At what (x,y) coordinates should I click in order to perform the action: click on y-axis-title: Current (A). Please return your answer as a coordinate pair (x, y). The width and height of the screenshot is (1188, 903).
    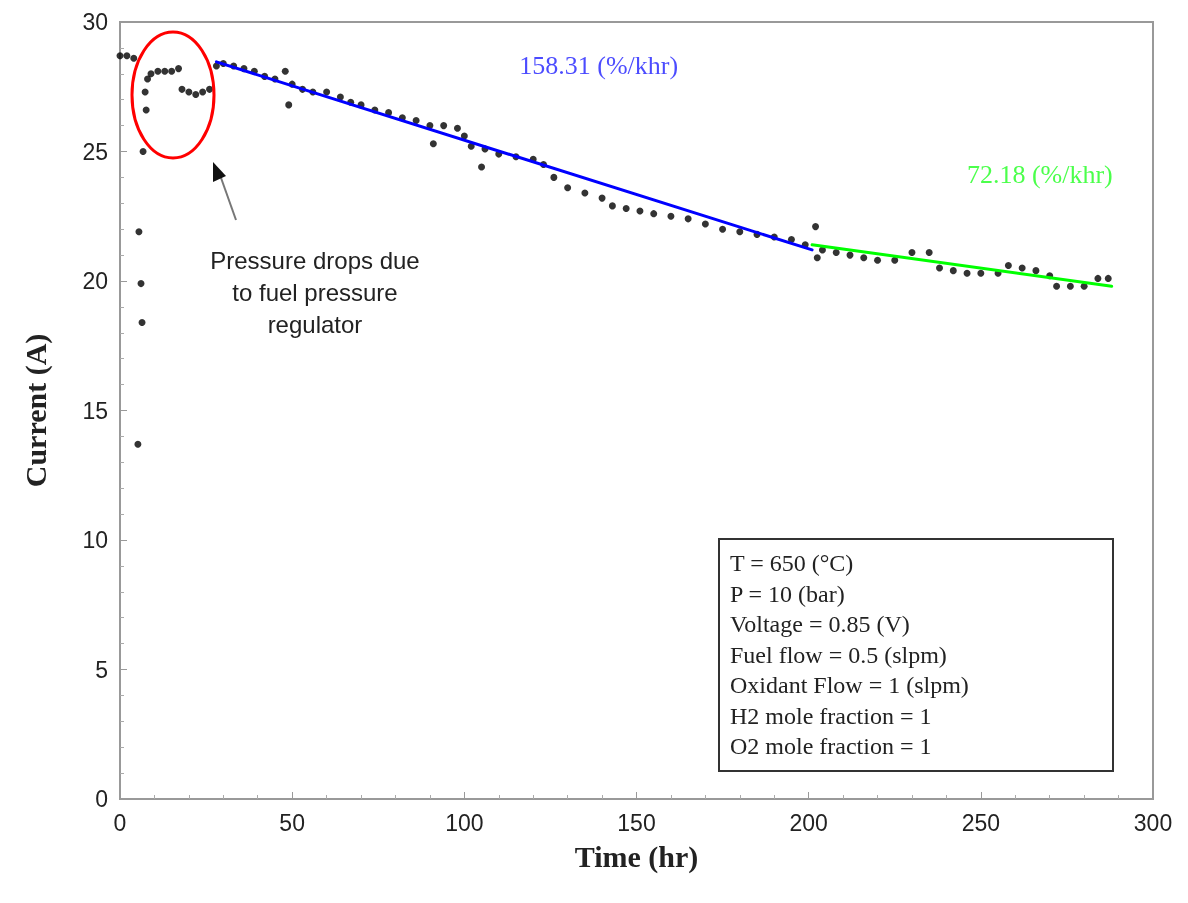
    Looking at the image, I should click on (35, 410).